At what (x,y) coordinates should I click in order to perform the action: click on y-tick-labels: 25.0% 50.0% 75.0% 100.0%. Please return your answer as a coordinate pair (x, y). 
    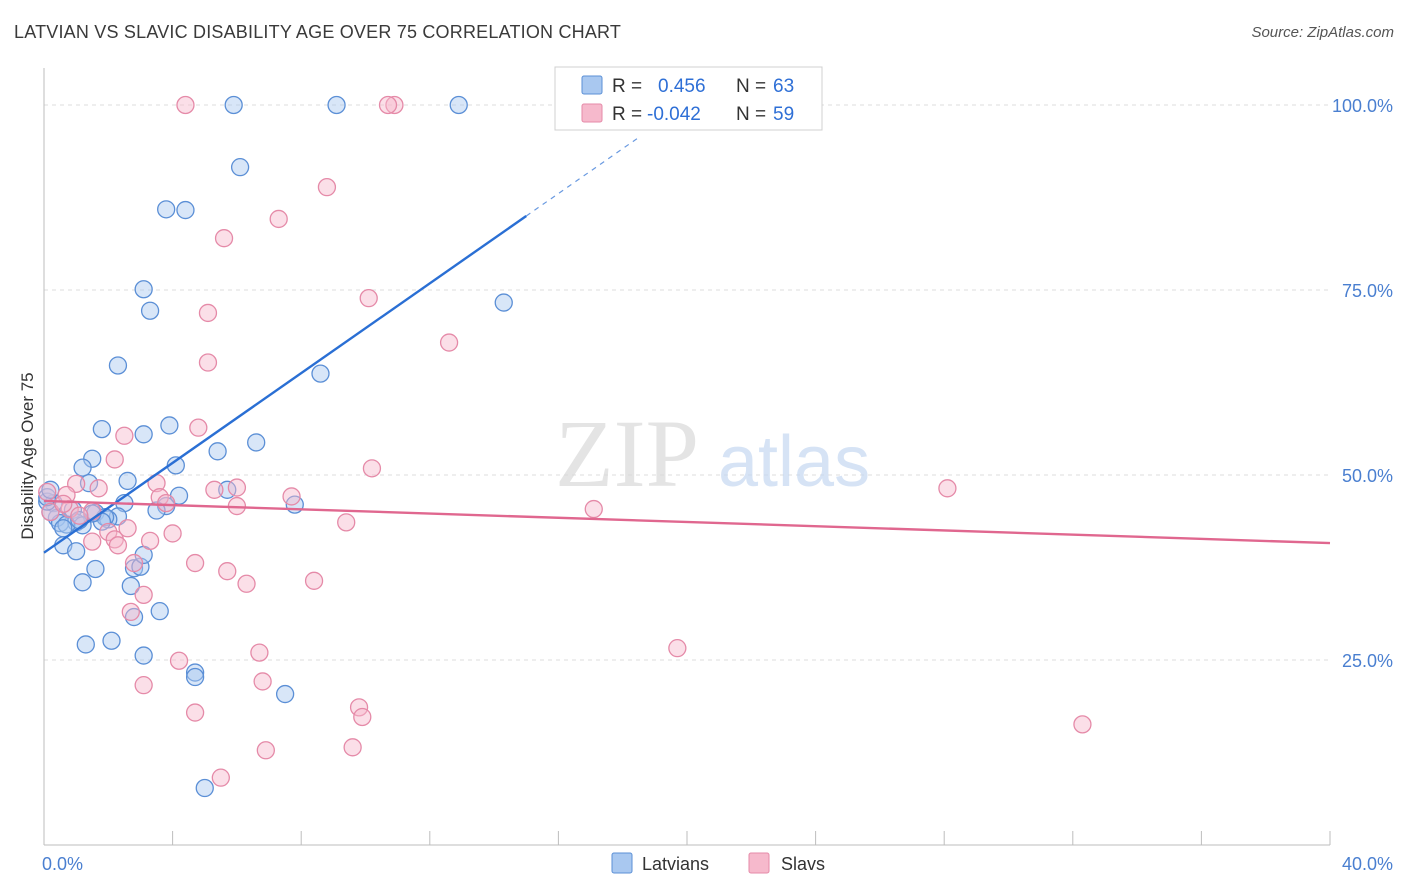
    Looking at the image, I should click on (1362, 383).